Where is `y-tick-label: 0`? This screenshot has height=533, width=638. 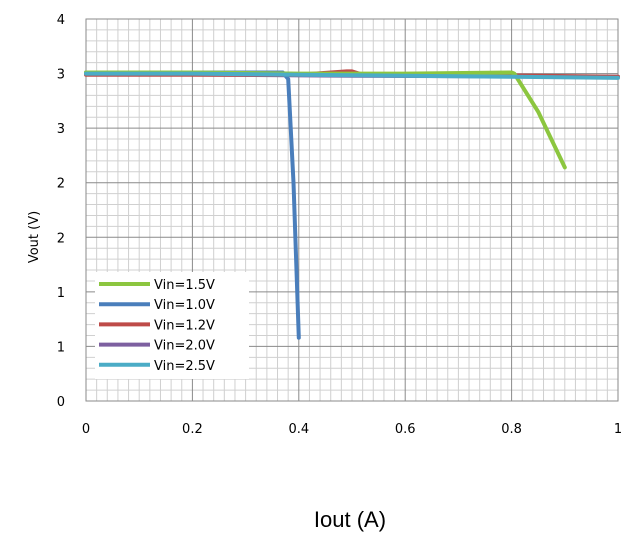
y-tick-label: 0 is located at coordinates (61, 402).